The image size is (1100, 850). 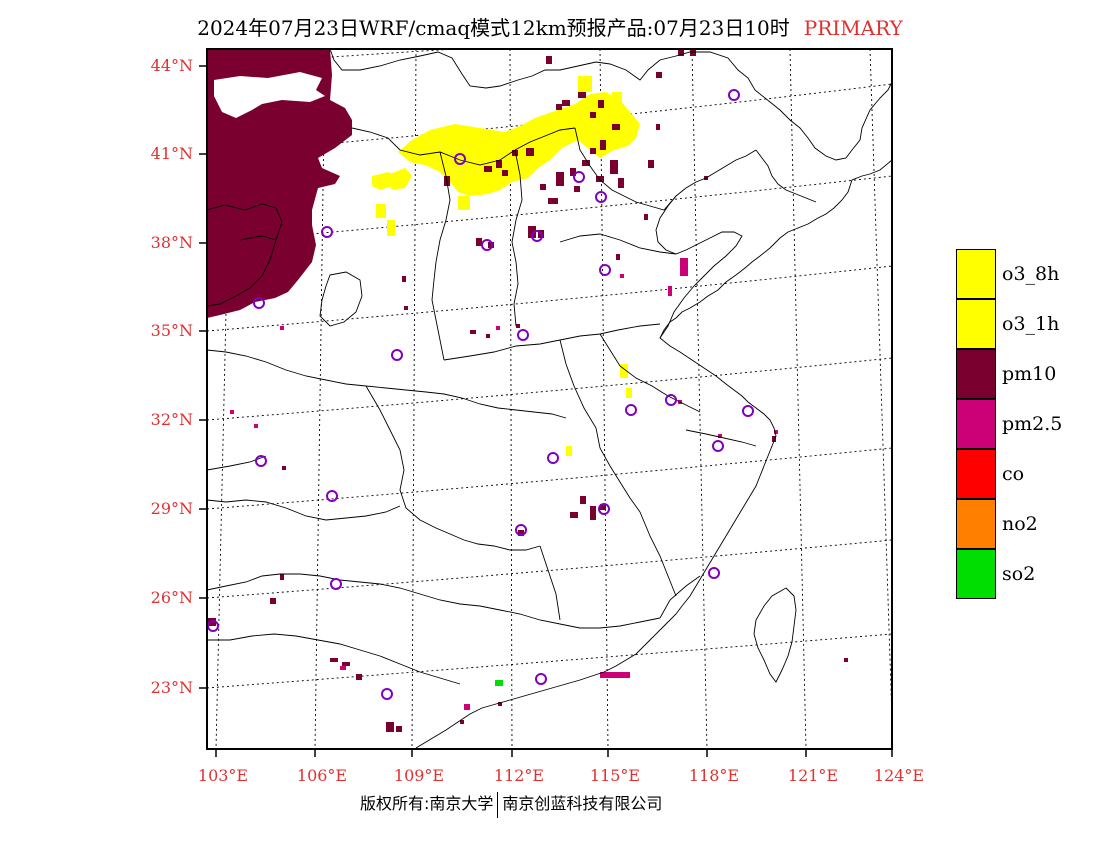 I want to click on so2-patch, so click(x=499, y=683).